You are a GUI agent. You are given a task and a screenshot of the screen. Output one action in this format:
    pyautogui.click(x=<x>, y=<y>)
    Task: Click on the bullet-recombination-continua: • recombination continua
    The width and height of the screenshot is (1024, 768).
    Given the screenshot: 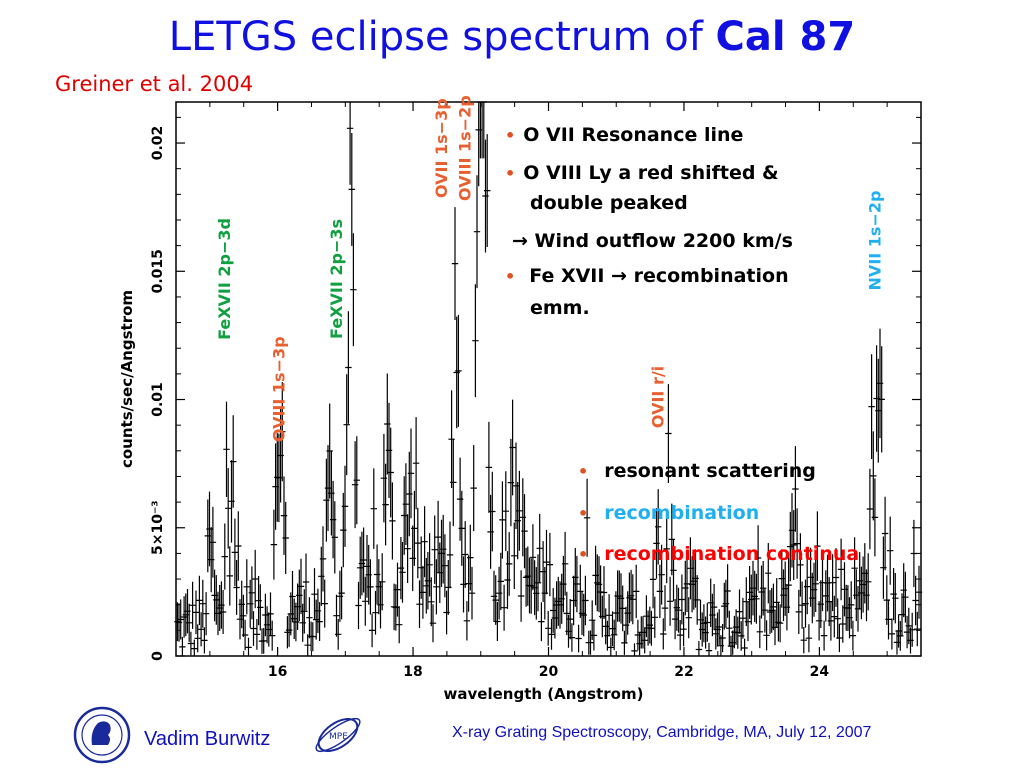 What is the action you would take?
    pyautogui.click(x=718, y=554)
    